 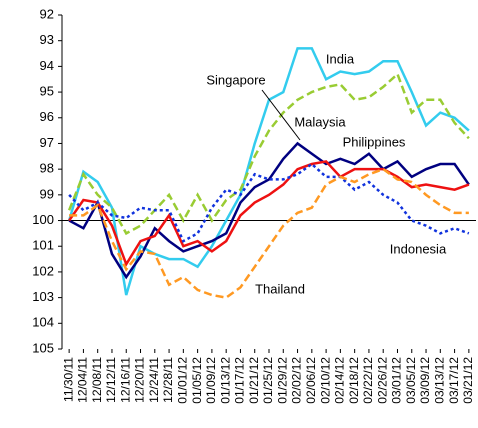 What do you see at coordinates (425, 380) in the screenshot?
I see `x-tick-label: 03/09/12` at bounding box center [425, 380].